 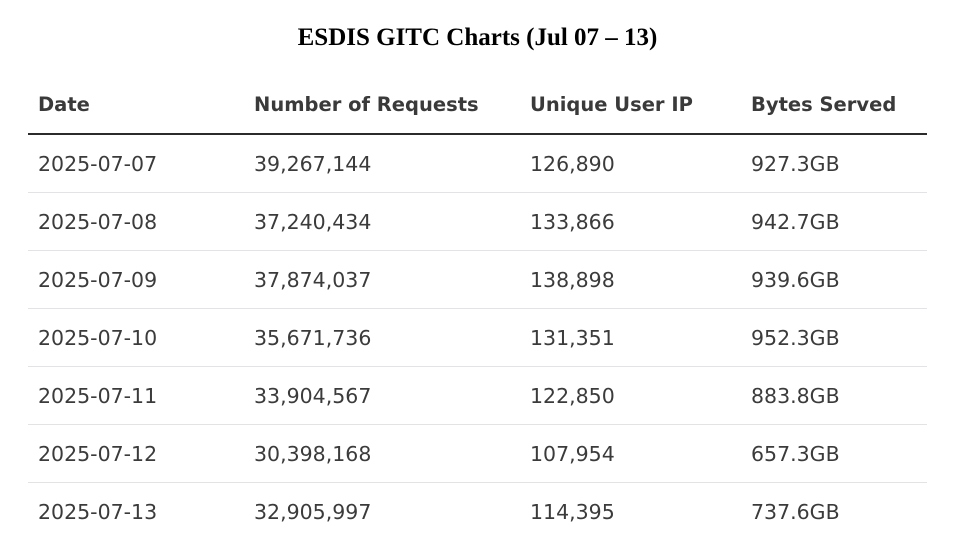 I want to click on unique-ip-cell: 126,890, so click(x=572, y=163).